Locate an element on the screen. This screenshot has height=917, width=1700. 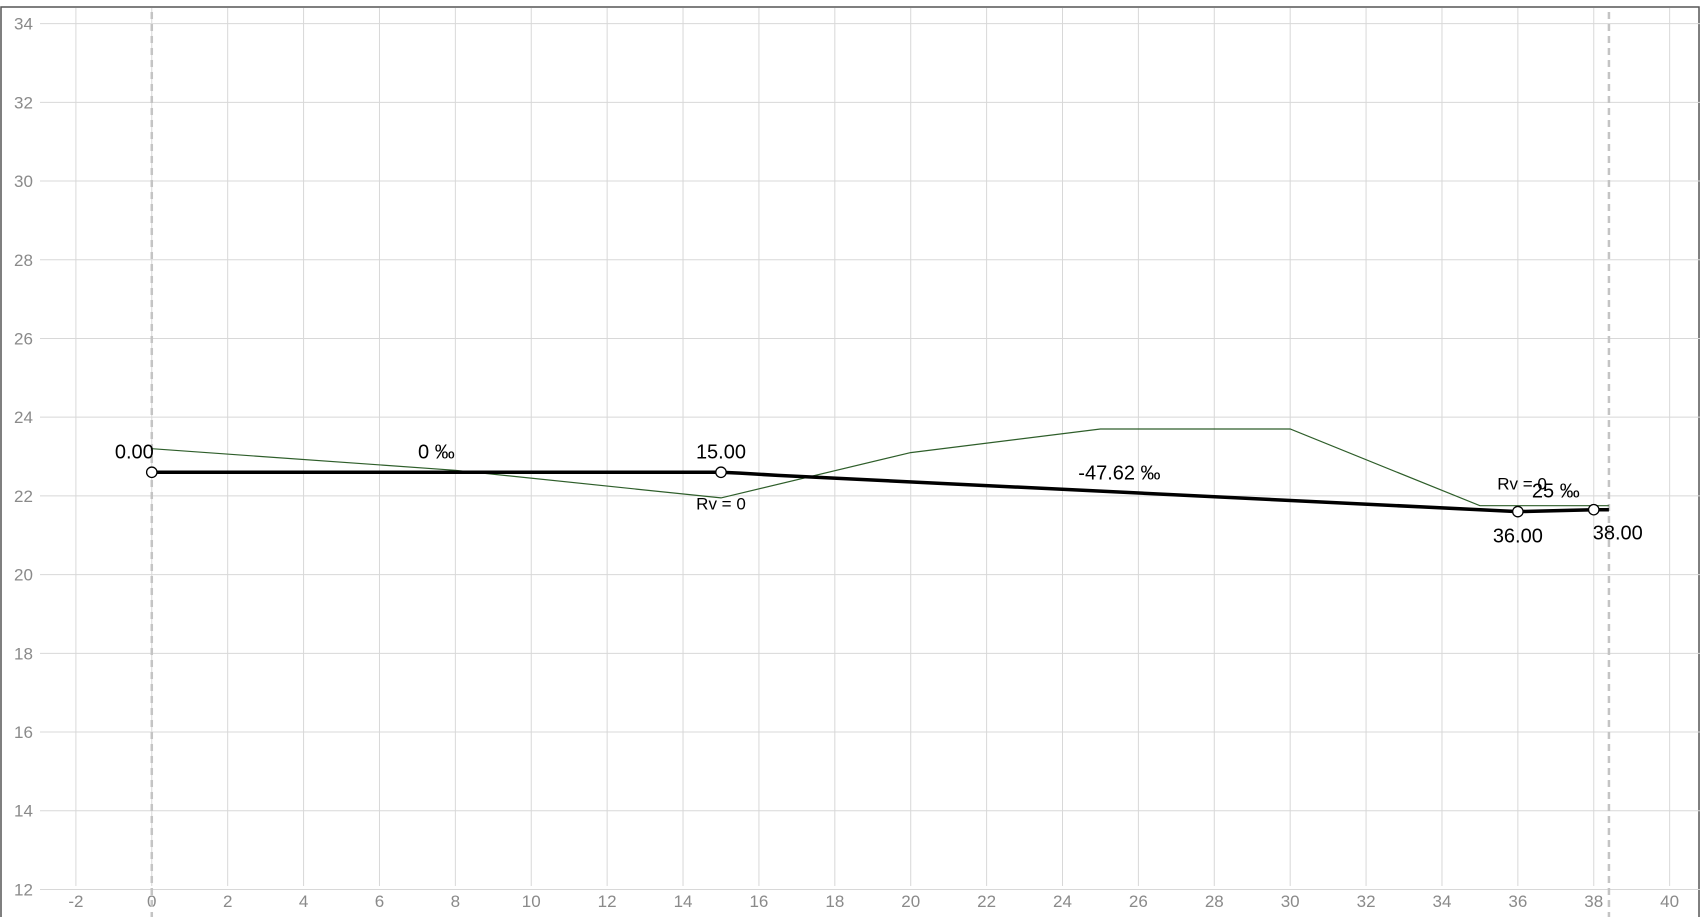
x-tick-label: 8 is located at coordinates (455, 901).